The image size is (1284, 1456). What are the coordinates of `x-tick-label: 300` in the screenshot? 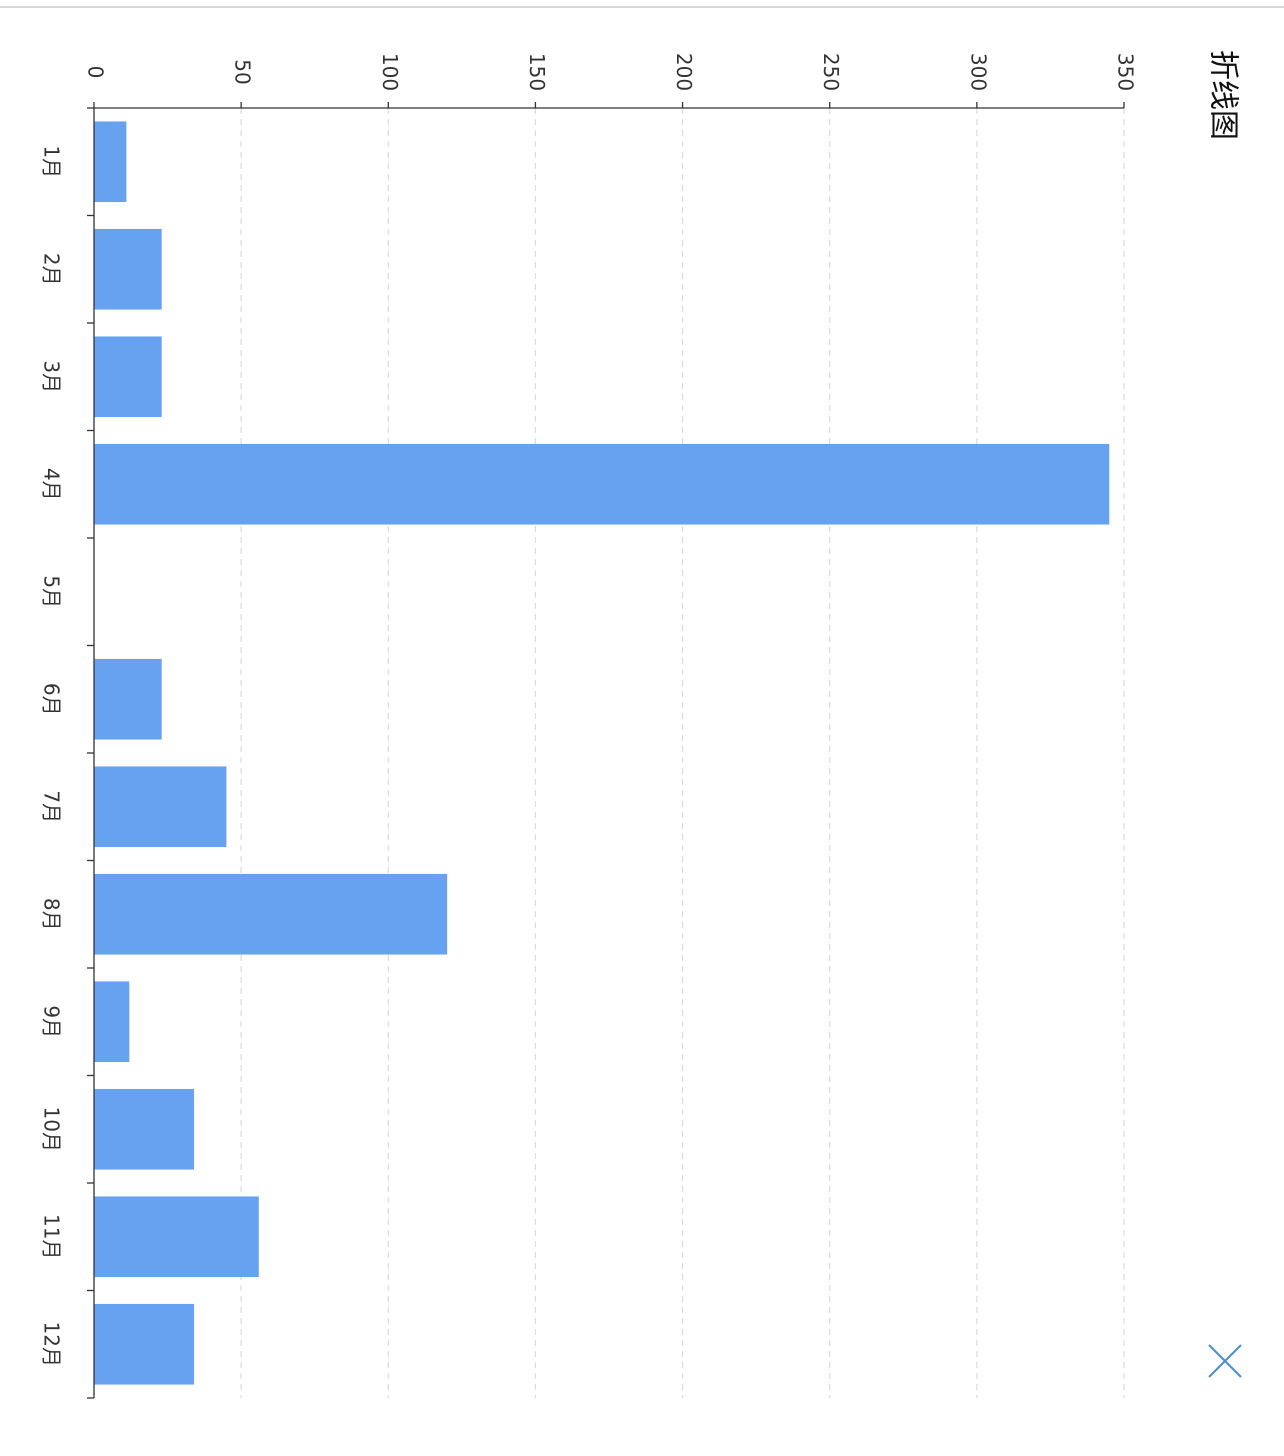 It's located at (978, 72).